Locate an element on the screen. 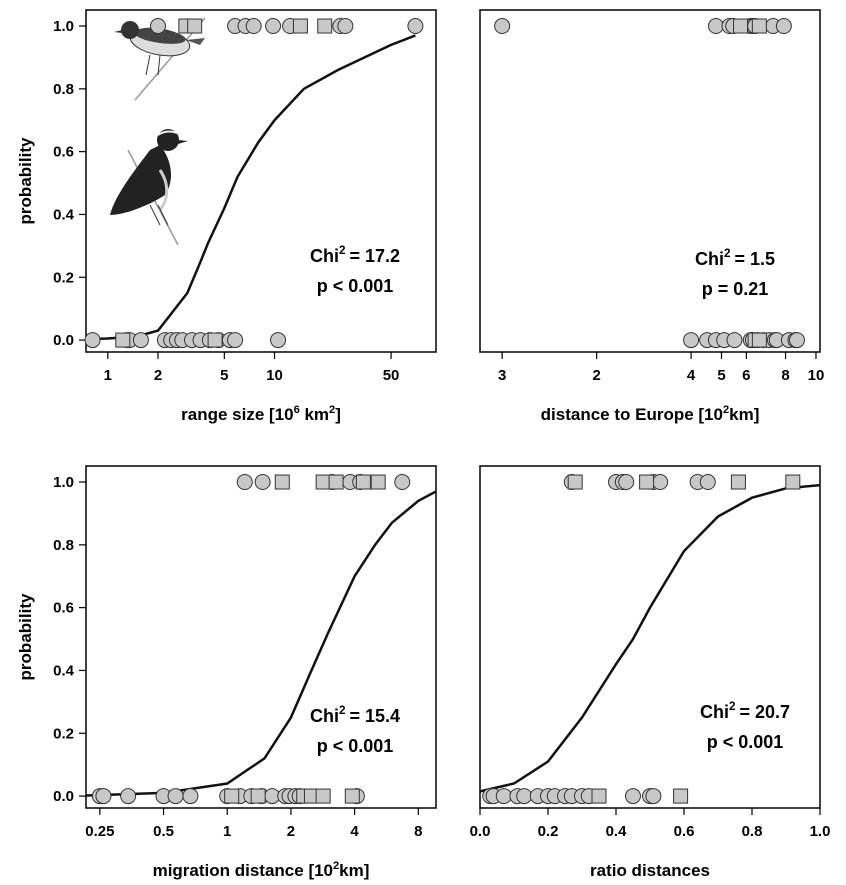 The image size is (846, 885). y-tick-label: 0.8 is located at coordinates (63, 89).